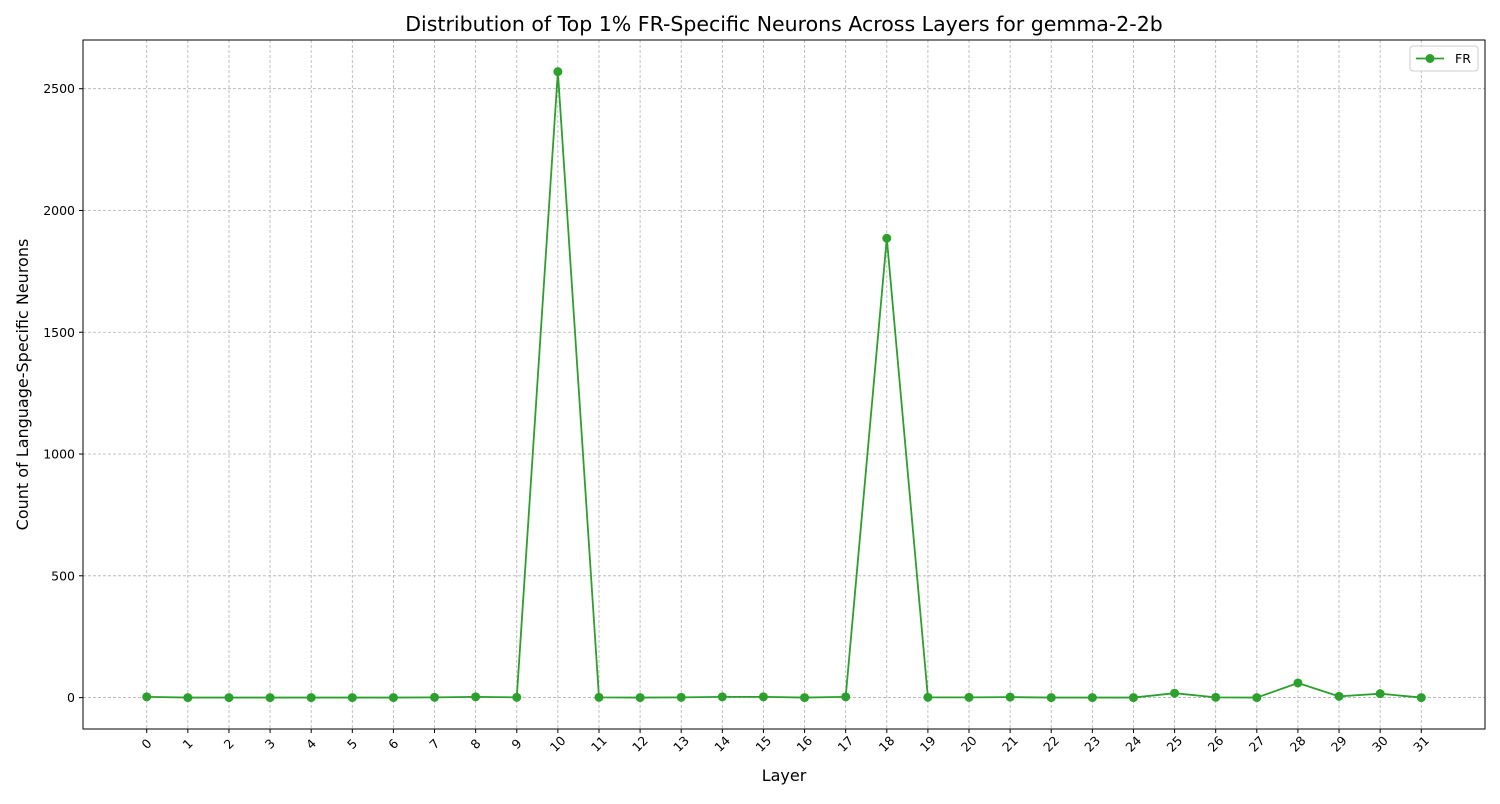 The width and height of the screenshot is (1500, 804). I want to click on x-axis-label: Layer, so click(784, 775).